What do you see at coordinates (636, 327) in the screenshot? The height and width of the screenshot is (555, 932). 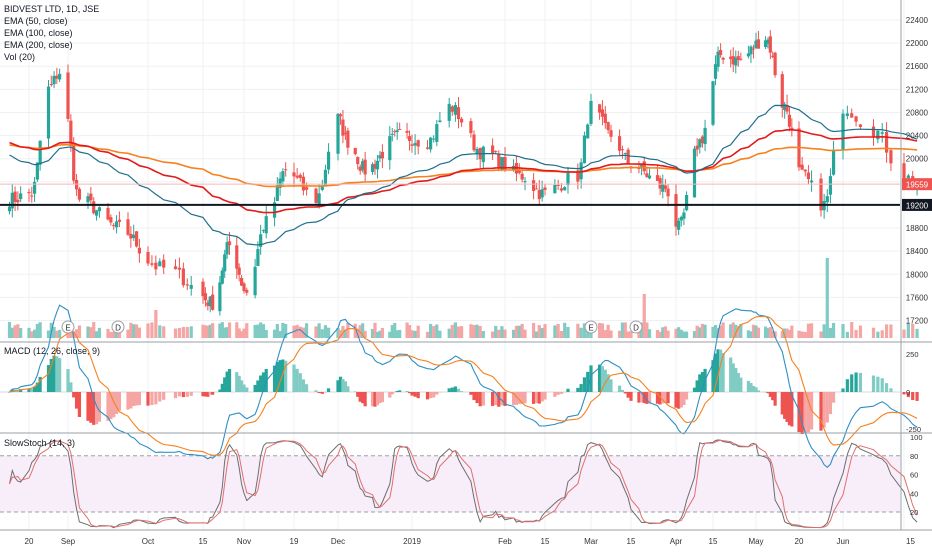 I see `event-marker: D` at bounding box center [636, 327].